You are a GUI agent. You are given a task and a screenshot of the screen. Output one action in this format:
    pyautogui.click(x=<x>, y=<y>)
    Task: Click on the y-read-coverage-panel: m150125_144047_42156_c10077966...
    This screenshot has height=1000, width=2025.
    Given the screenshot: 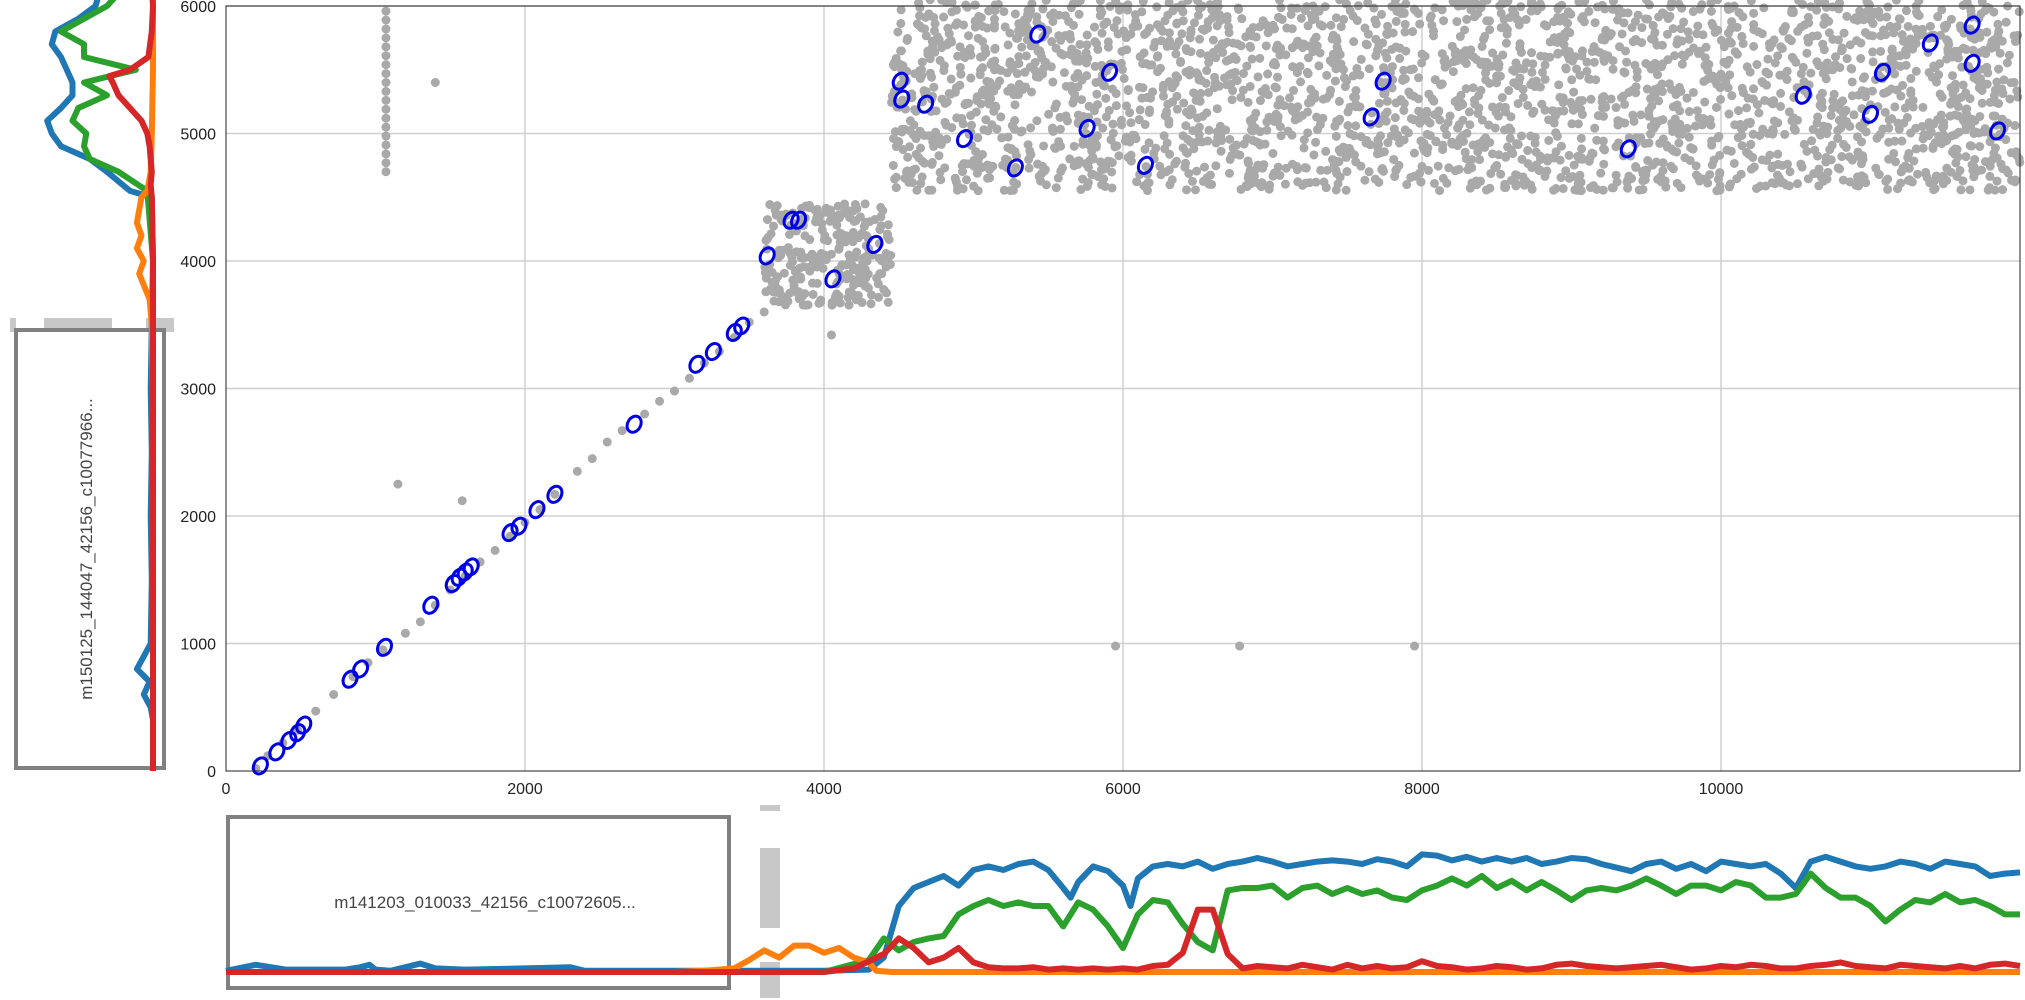 What is the action you would take?
    pyautogui.click(x=92, y=385)
    